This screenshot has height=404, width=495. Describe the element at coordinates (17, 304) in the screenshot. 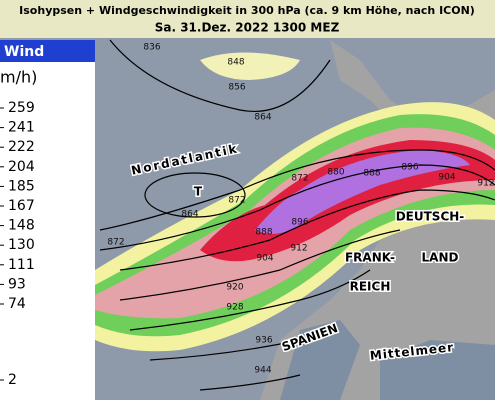

I see `legend-value: 74` at that location.